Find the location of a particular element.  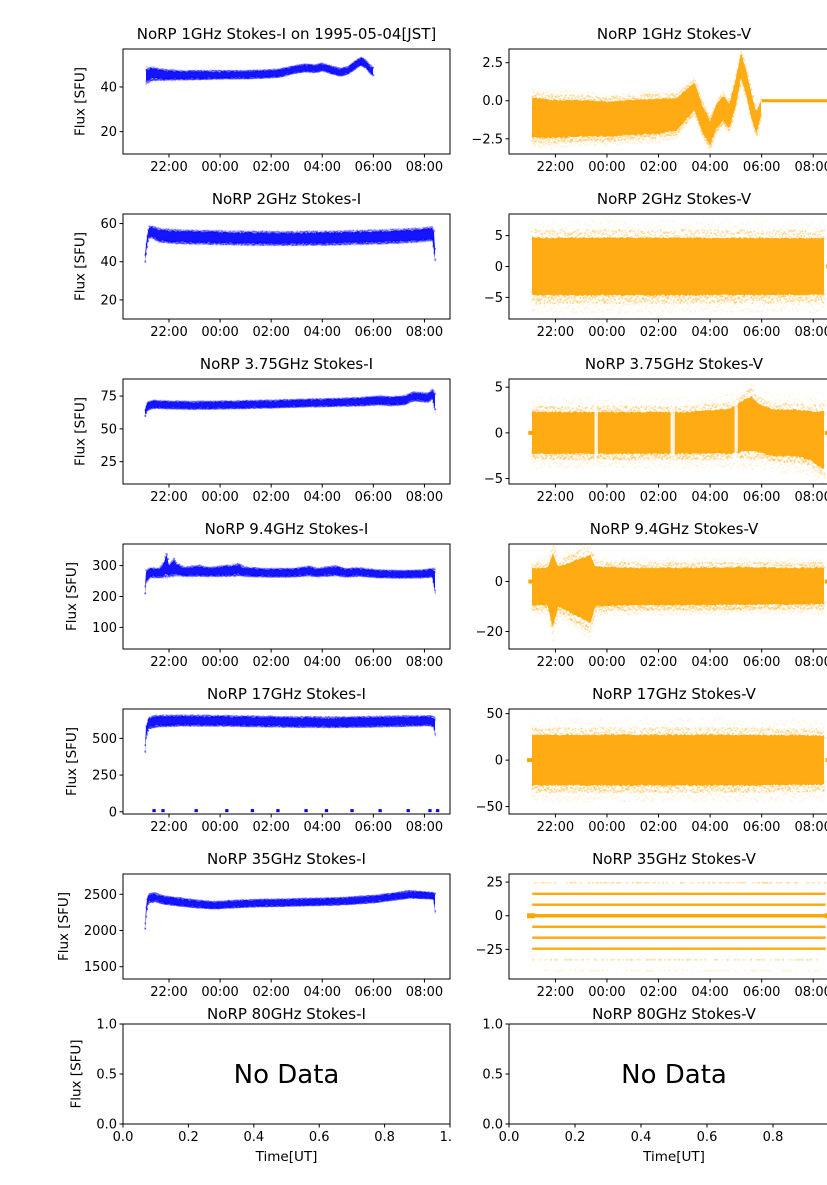

chart-title: NoRP 3.75GHz Stokes-I is located at coordinates (286, 364).